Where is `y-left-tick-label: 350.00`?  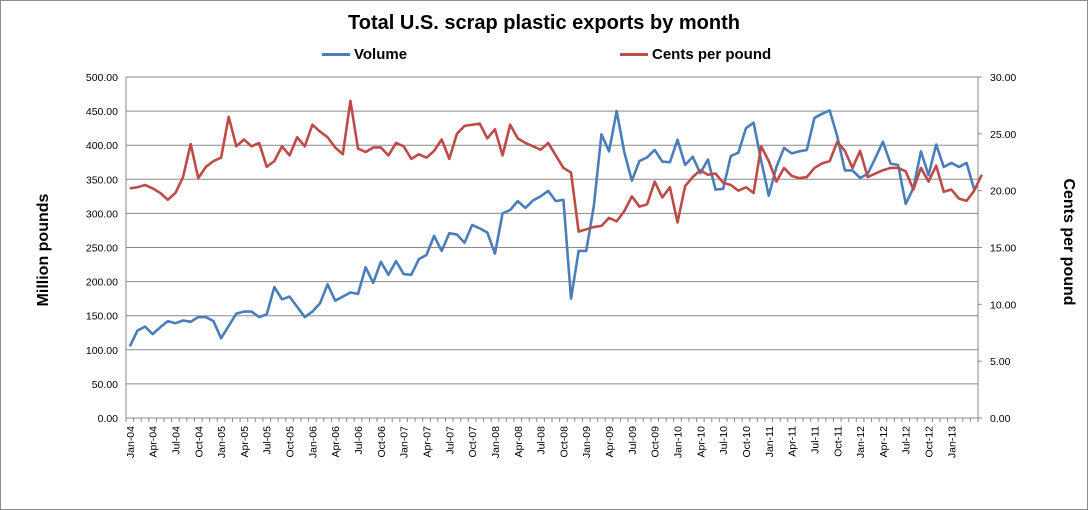 y-left-tick-label: 350.00 is located at coordinates (102, 180).